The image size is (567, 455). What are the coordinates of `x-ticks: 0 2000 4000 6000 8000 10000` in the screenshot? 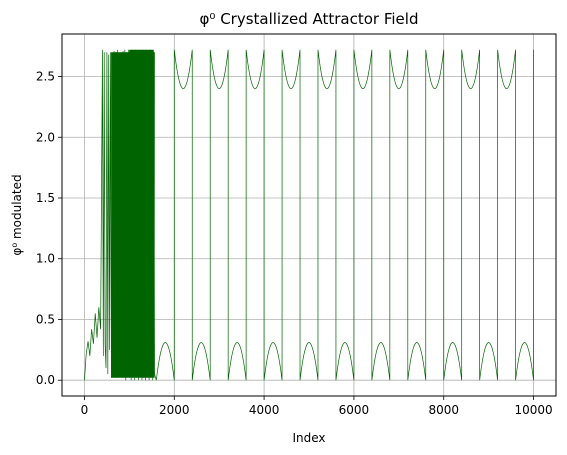 It's located at (317, 406).